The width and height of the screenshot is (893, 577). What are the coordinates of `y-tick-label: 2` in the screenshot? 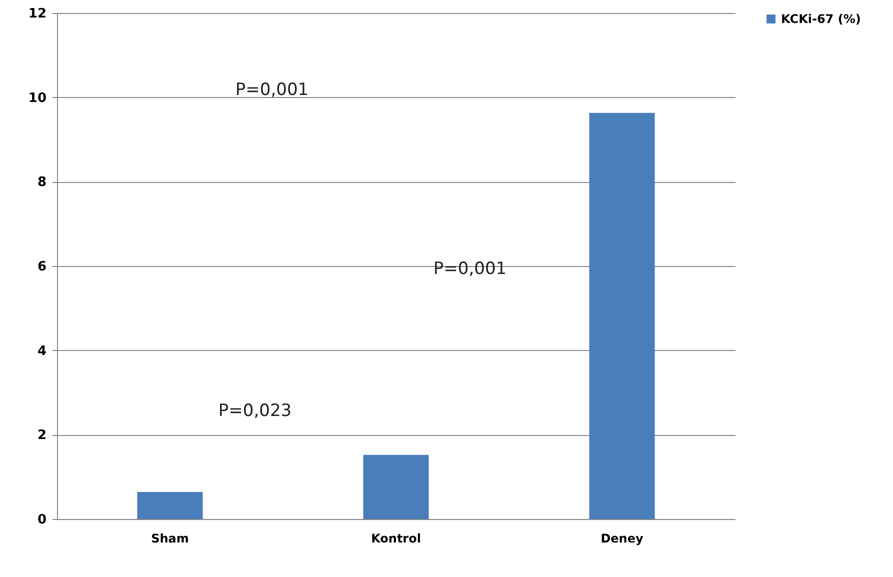 It's located at (41, 436).